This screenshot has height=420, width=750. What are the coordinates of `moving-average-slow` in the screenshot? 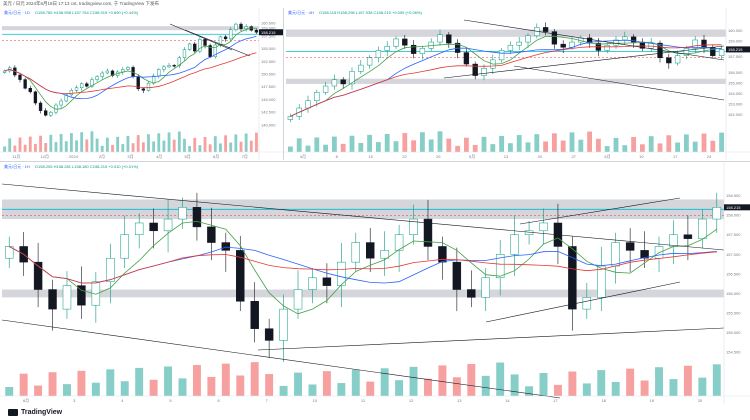 It's located at (506, 80).